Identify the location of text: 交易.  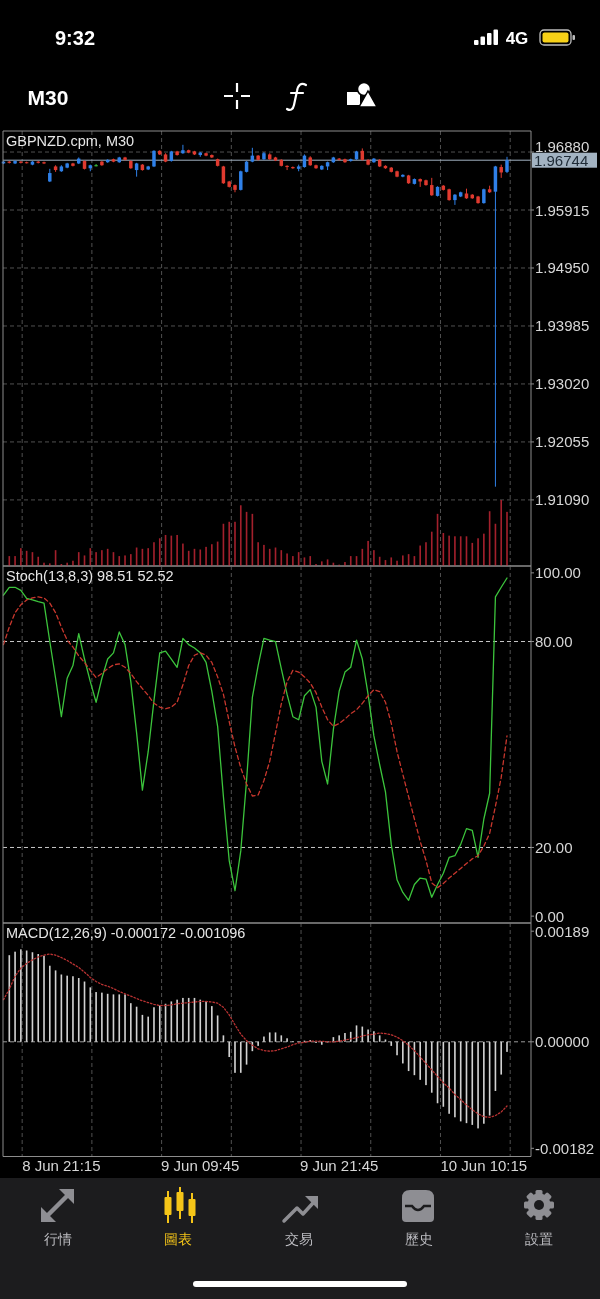
(298, 1239).